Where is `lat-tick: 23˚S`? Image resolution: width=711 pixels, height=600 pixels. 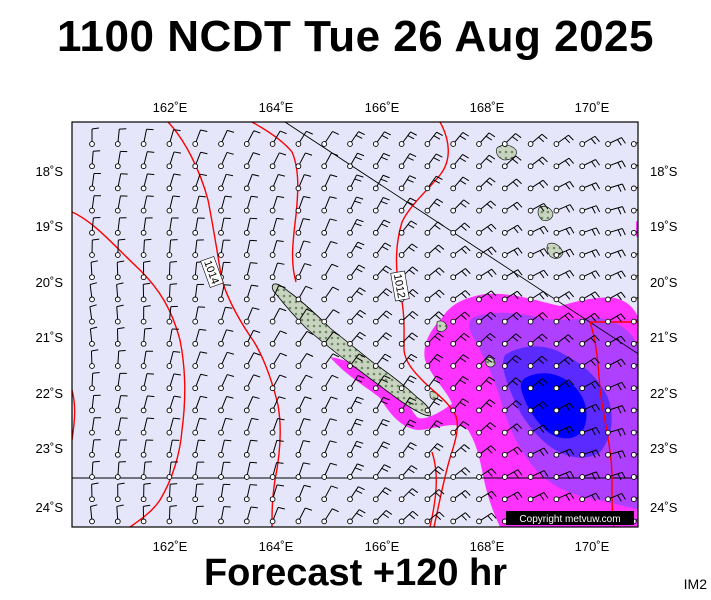 lat-tick: 23˚S is located at coordinates (50, 448).